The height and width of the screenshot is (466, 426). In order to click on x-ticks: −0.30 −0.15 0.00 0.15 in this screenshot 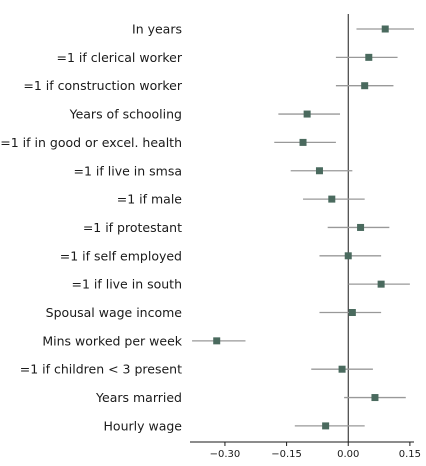, I will do `click(315, 451)`.